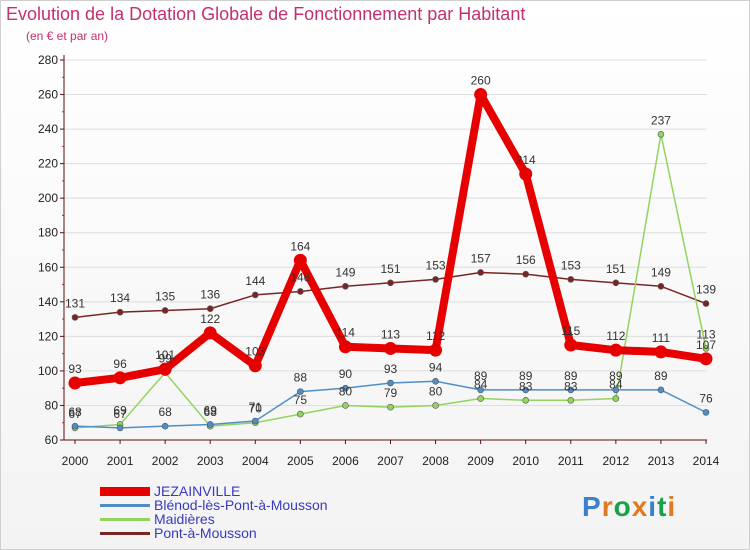 The height and width of the screenshot is (550, 750). Describe the element at coordinates (706, 461) in the screenshot. I see `x-tick-label: 2014` at that location.